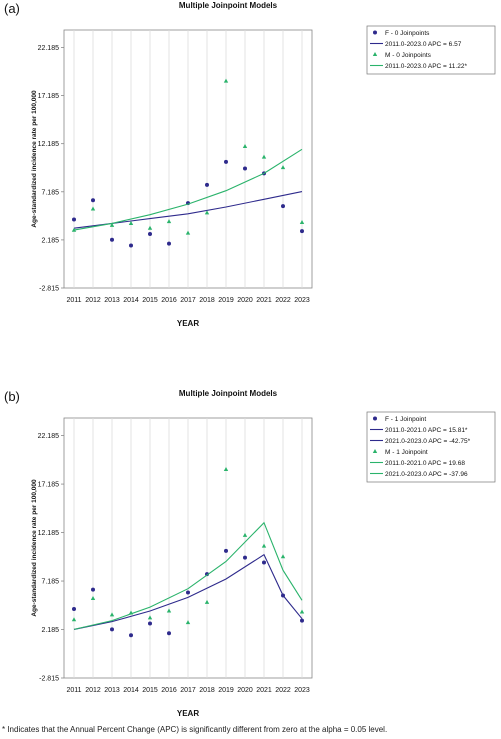  What do you see at coordinates (49, 436) in the screenshot?
I see `y-tick-label: 22.185` at bounding box center [49, 436].